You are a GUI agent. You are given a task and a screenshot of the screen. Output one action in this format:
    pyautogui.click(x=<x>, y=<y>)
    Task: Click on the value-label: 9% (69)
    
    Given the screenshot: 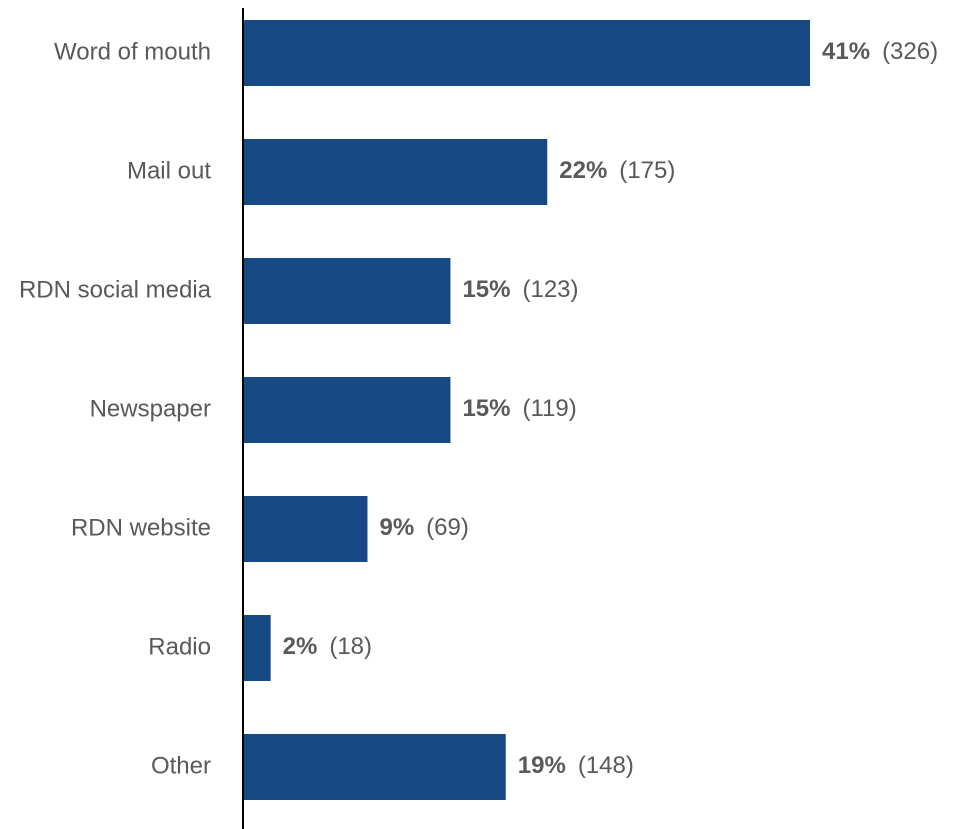 What is the action you would take?
    pyautogui.click(x=423, y=527)
    